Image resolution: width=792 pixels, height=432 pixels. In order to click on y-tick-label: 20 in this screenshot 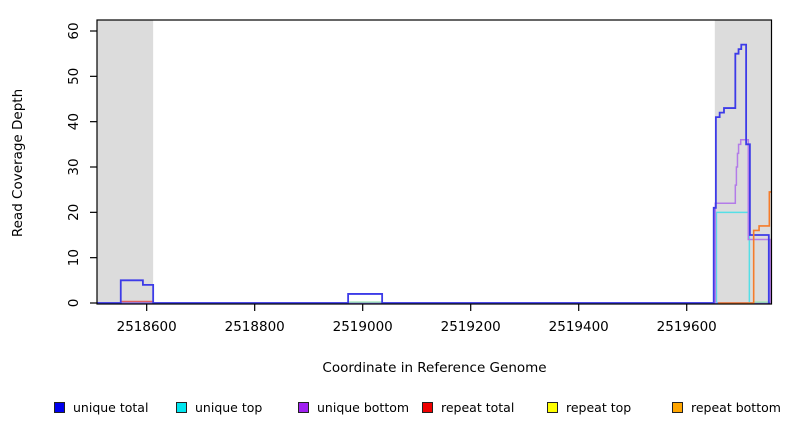, I will do `click(74, 212)`.